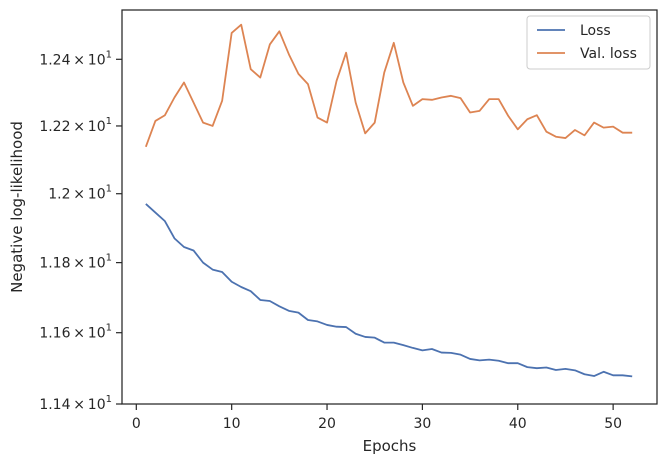 This screenshot has width=667, height=463. Describe the element at coordinates (75, 332) in the screenshot. I see `y-tick-label: 1.16 × 10¹` at that location.